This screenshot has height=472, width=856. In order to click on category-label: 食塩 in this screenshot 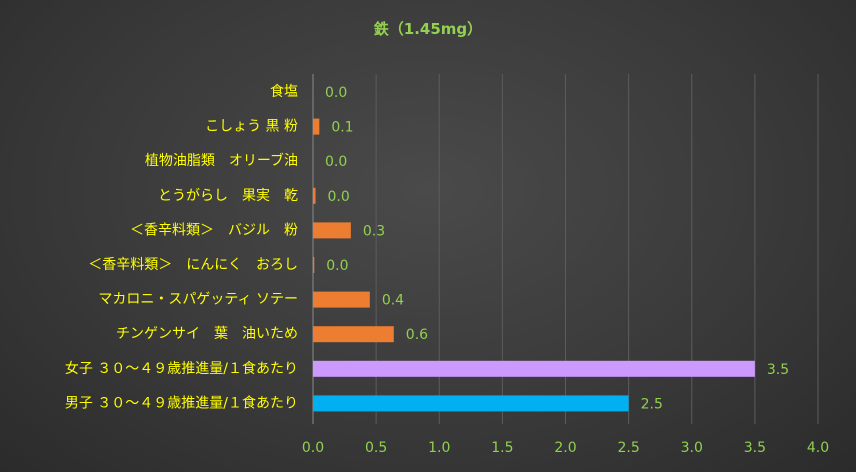, I will do `click(284, 91)`.